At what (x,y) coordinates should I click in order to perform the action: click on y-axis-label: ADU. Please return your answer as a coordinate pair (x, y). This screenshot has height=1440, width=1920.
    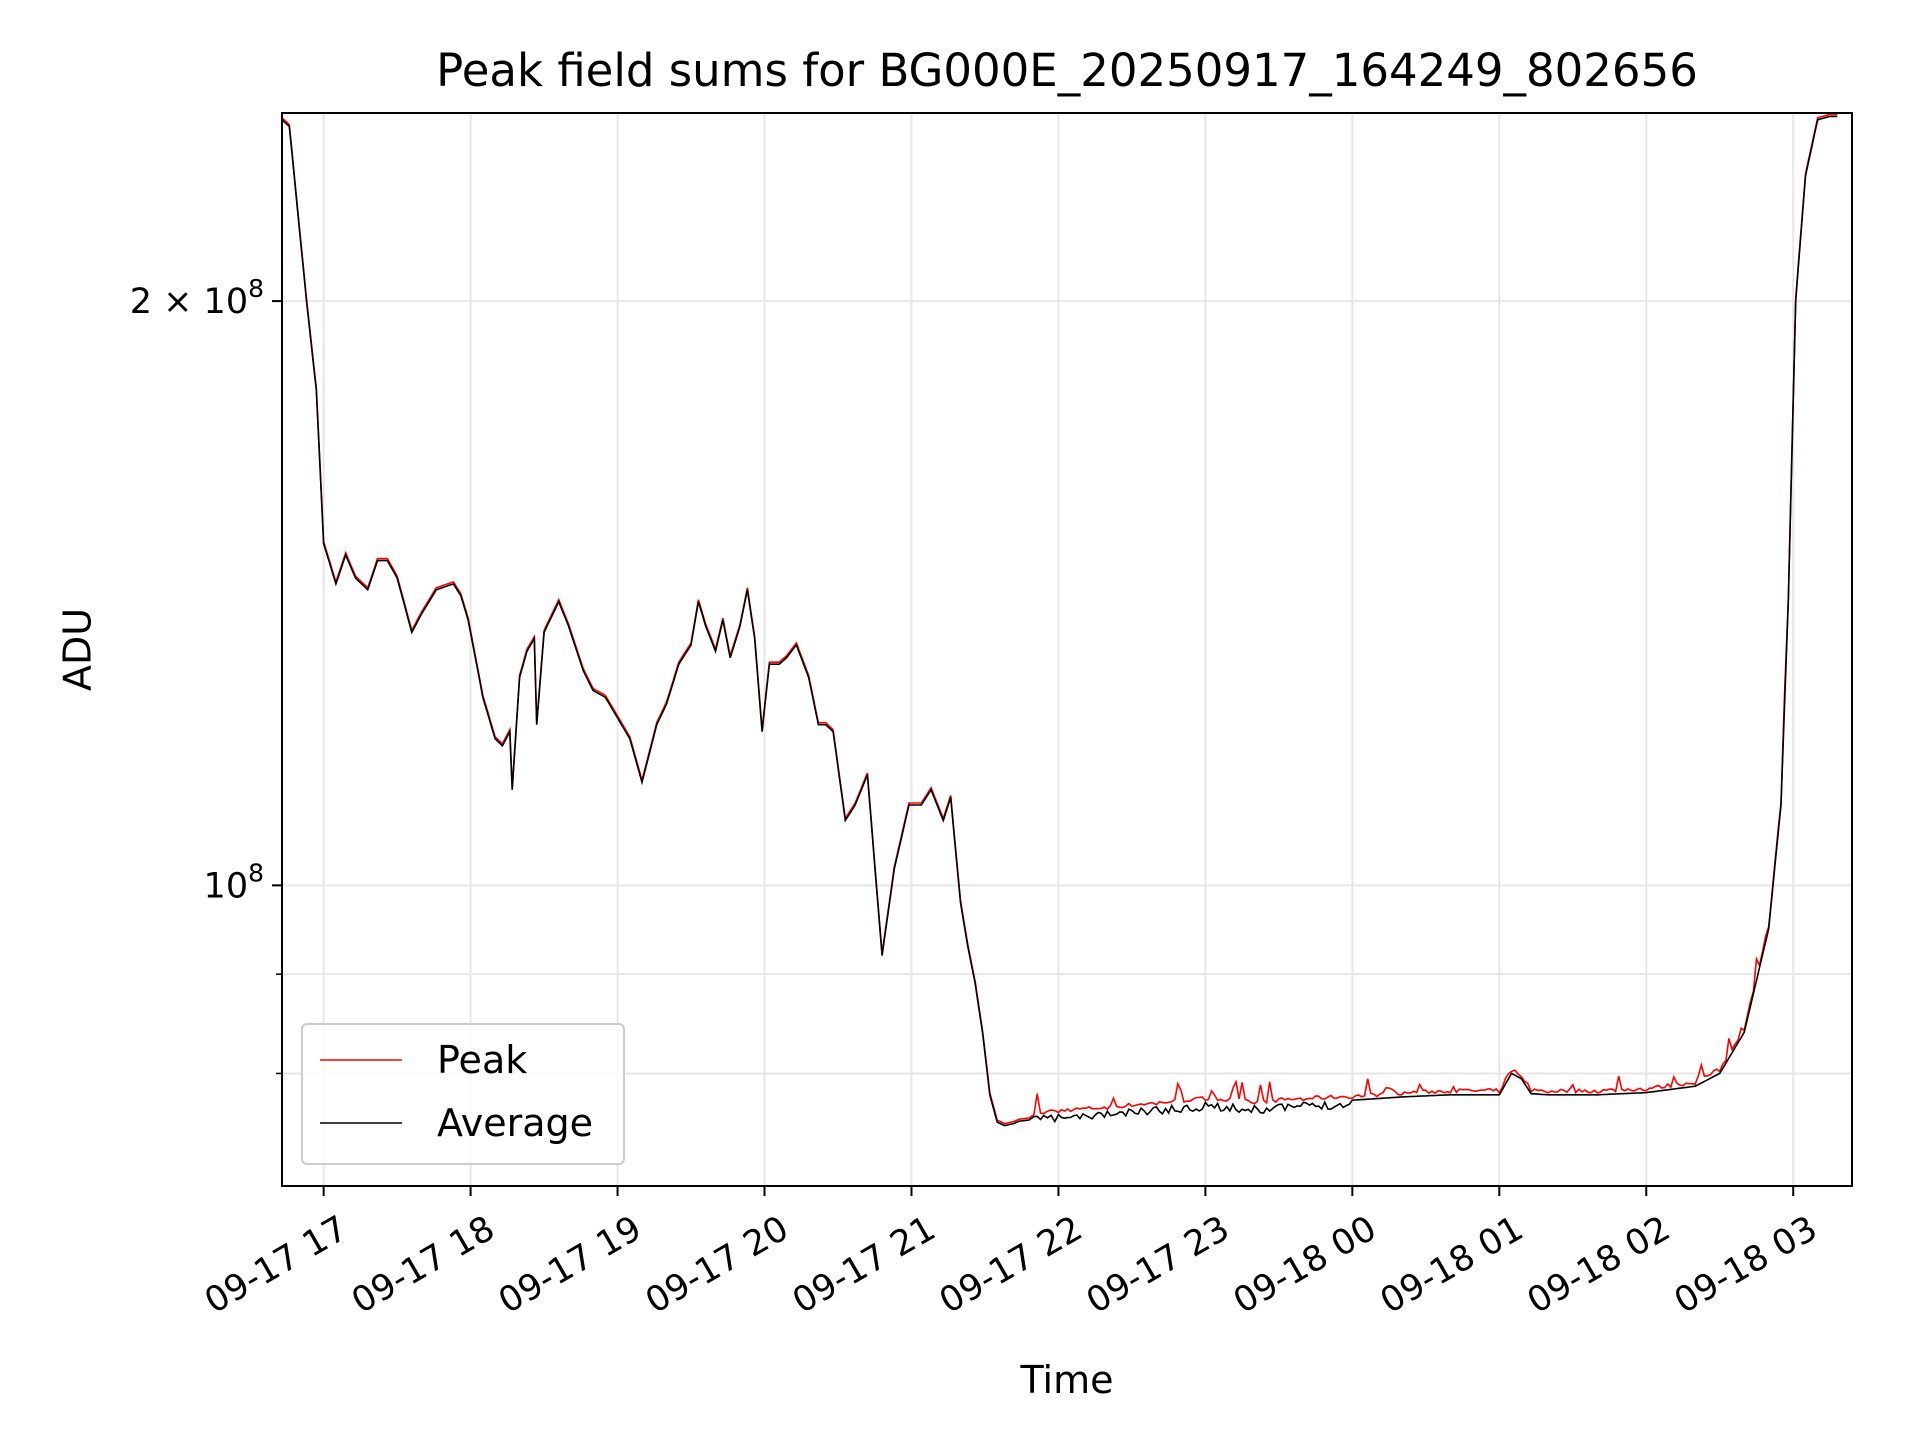
    Looking at the image, I should click on (78, 649).